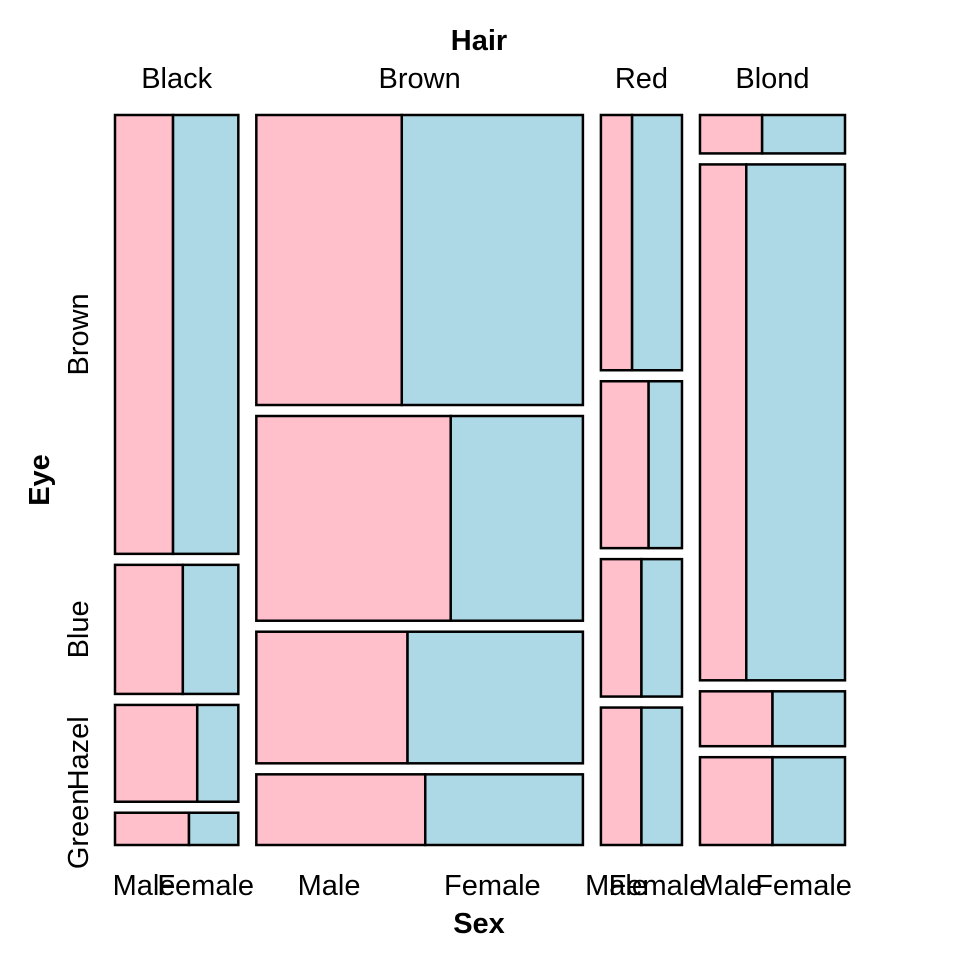  I want to click on tile-red-green-male, so click(621, 776).